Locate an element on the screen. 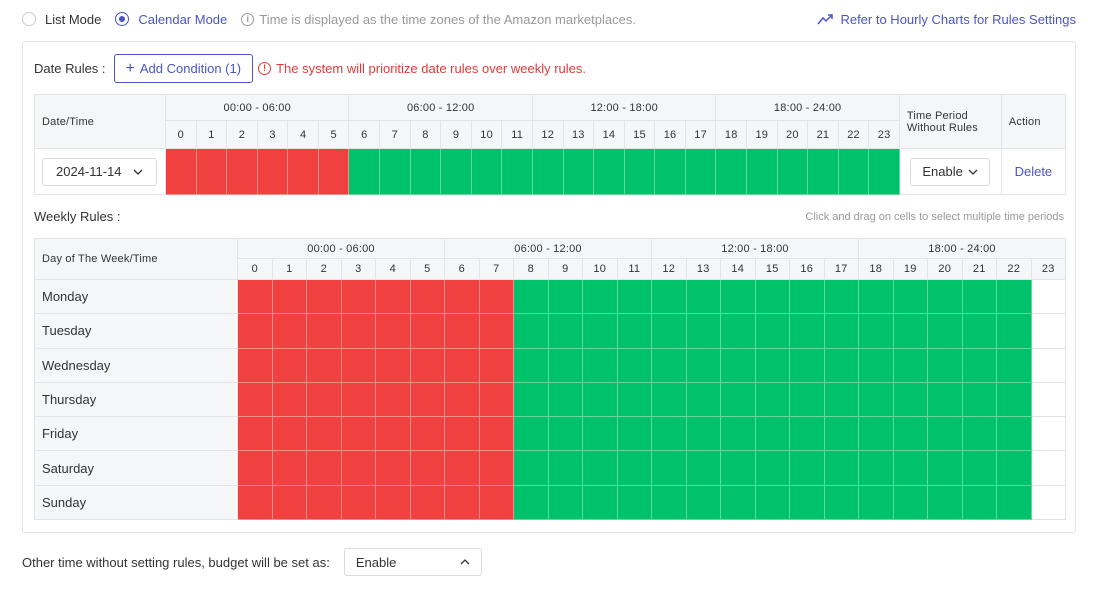 Image resolution: width=1100 pixels, height=589 pixels. radio-dot is located at coordinates (29, 19).